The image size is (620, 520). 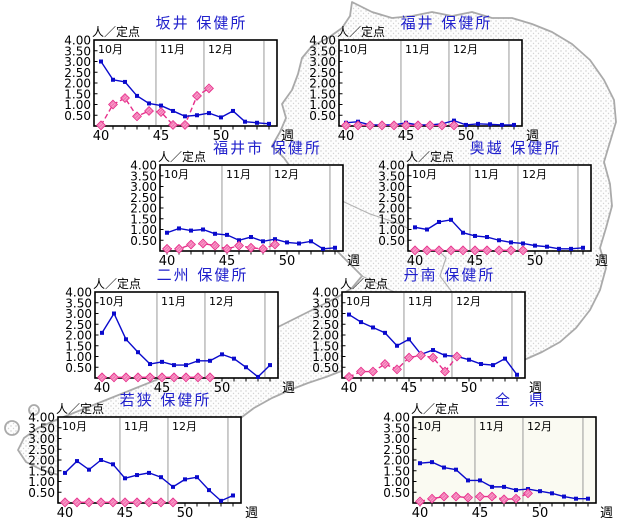 What do you see at coordinates (267, 148) in the screenshot?
I see `chart-title: 福井市 保健所` at bounding box center [267, 148].